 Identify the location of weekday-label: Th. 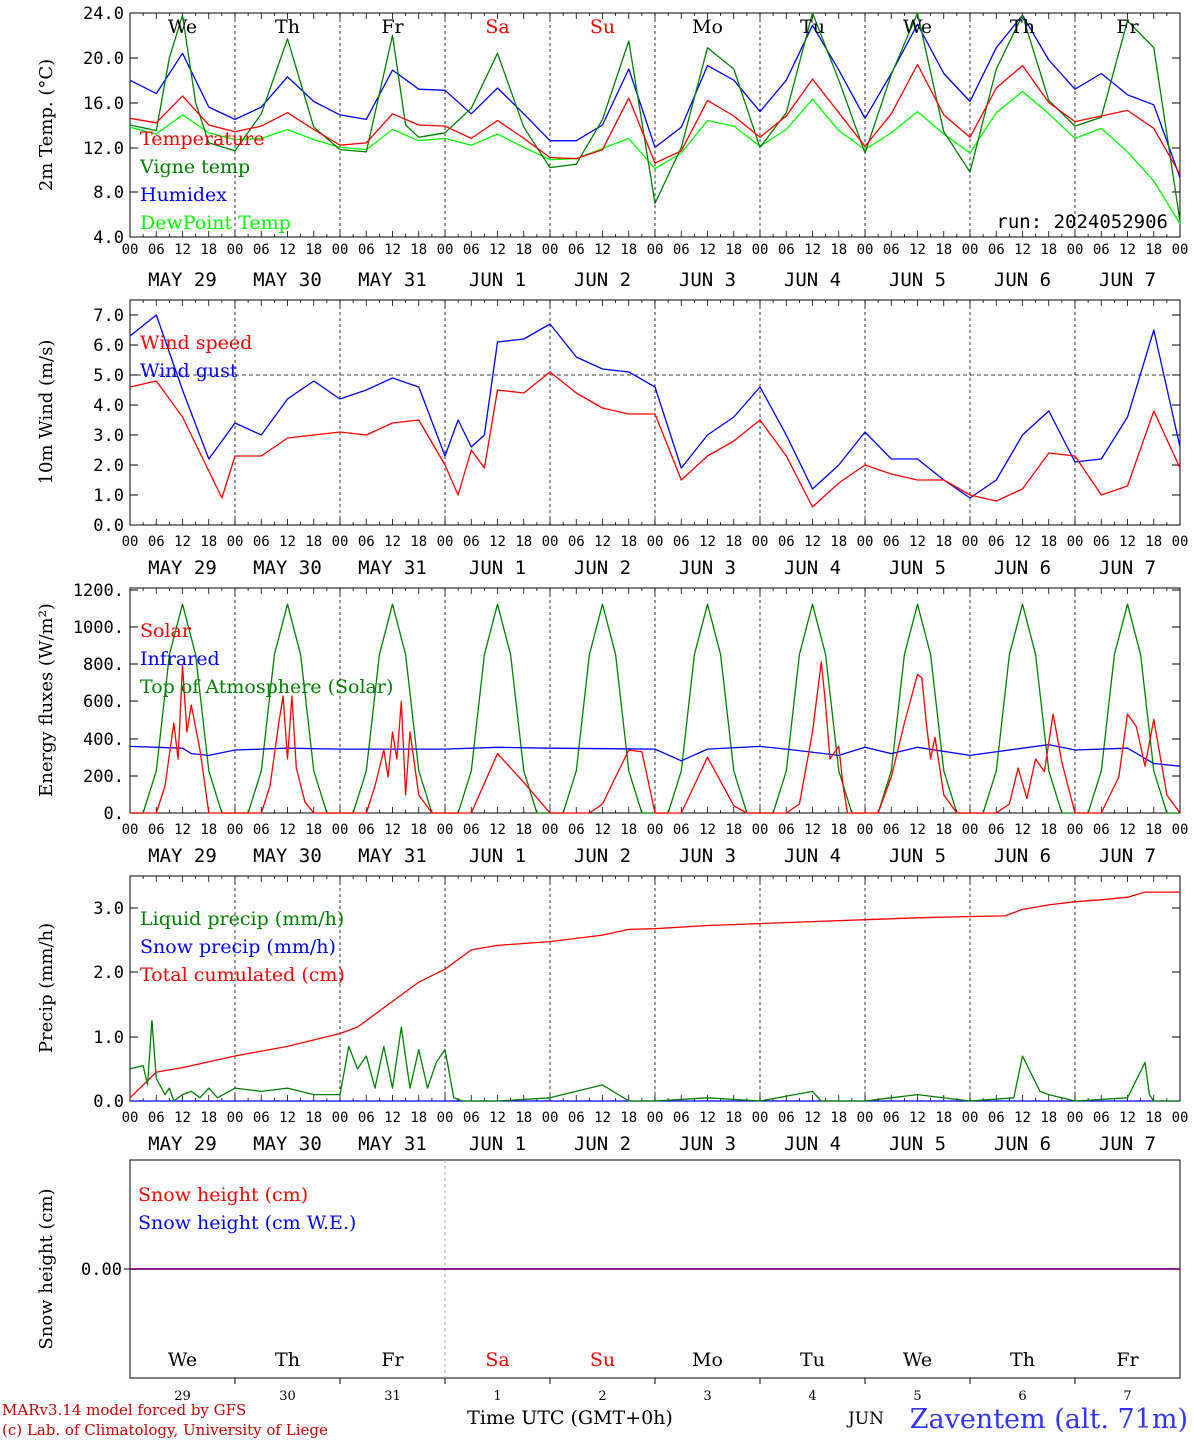
(1022, 1360).